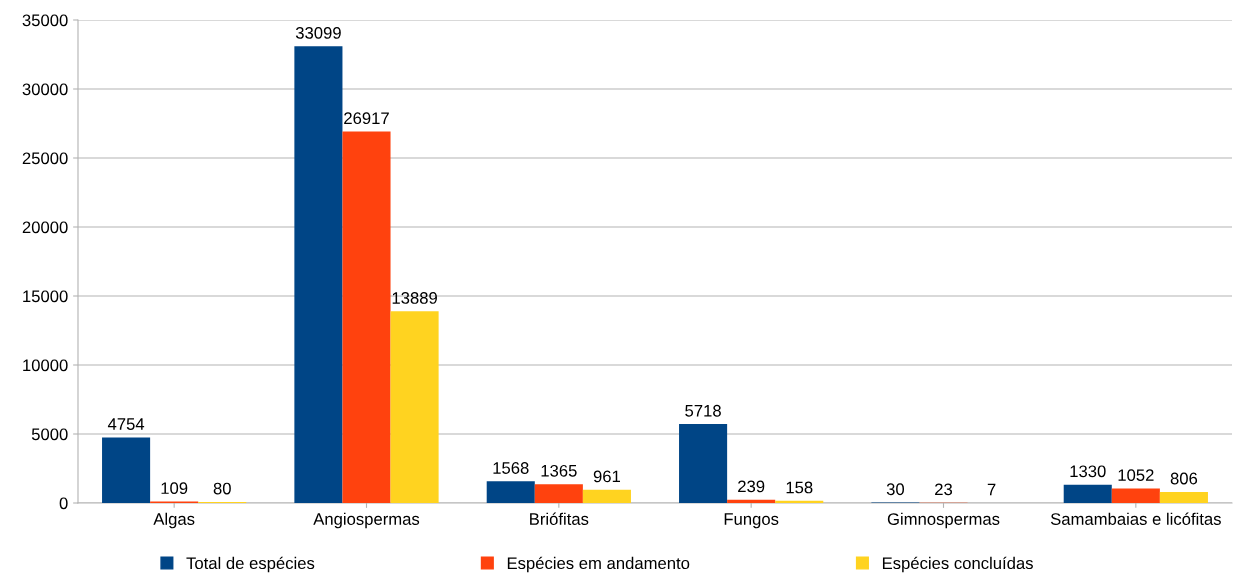 This screenshot has height=579, width=1234. I want to click on data-label: 1568, so click(511, 468).